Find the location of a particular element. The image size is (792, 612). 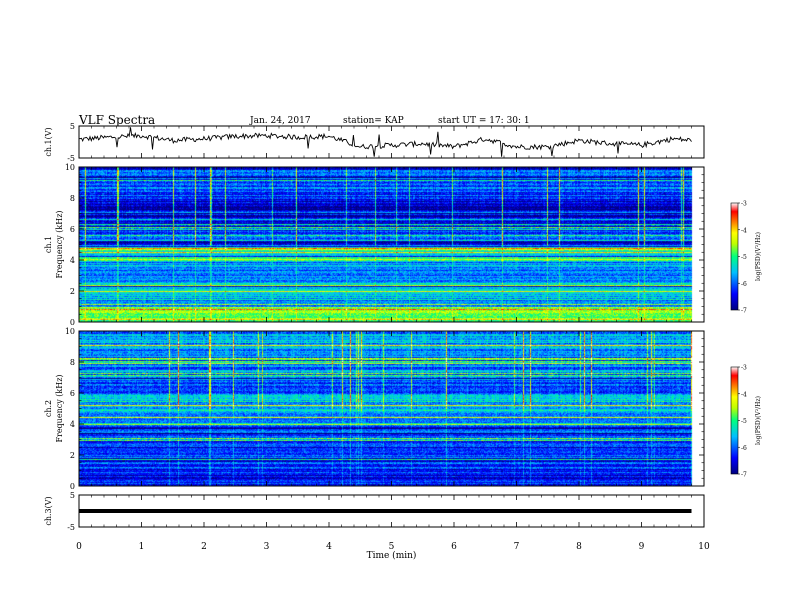

ch1-waveform-line is located at coordinates (385, 142).